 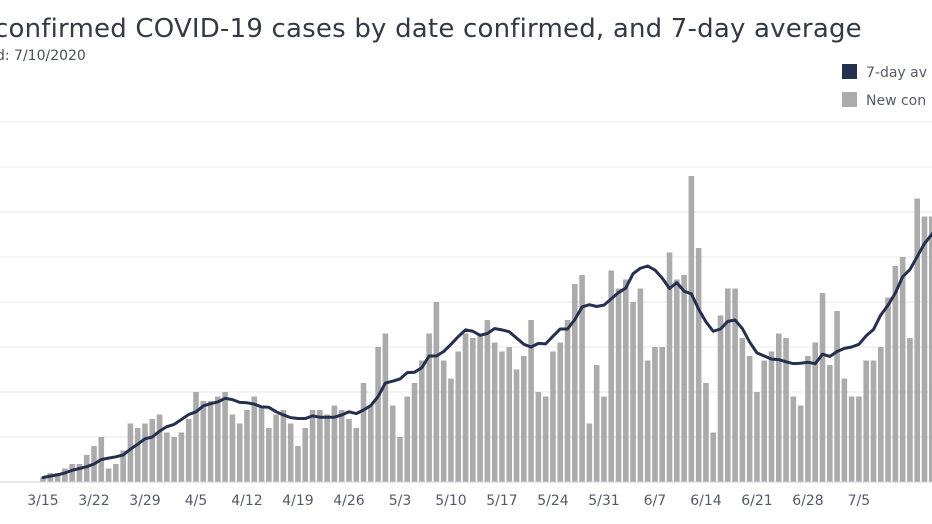 What do you see at coordinates (884, 86) in the screenshot?
I see `legend: 7-day av New con` at bounding box center [884, 86].